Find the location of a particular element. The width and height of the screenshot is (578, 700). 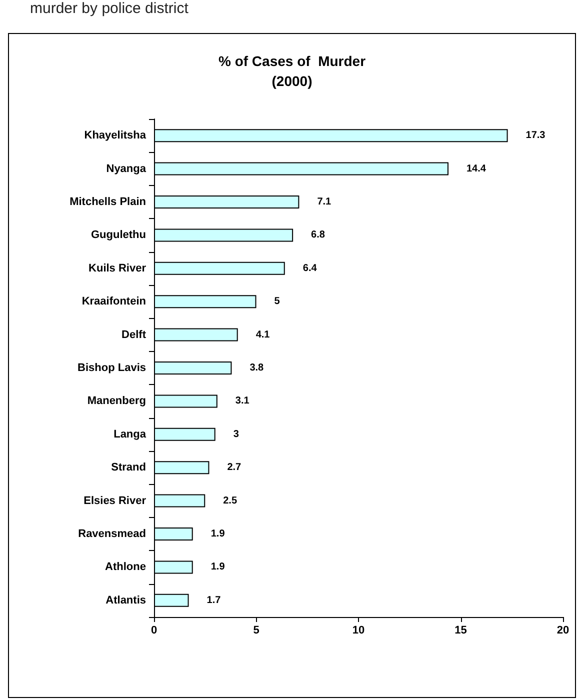

chart-title: % of Cases of Murder (2000) is located at coordinates (292, 71).